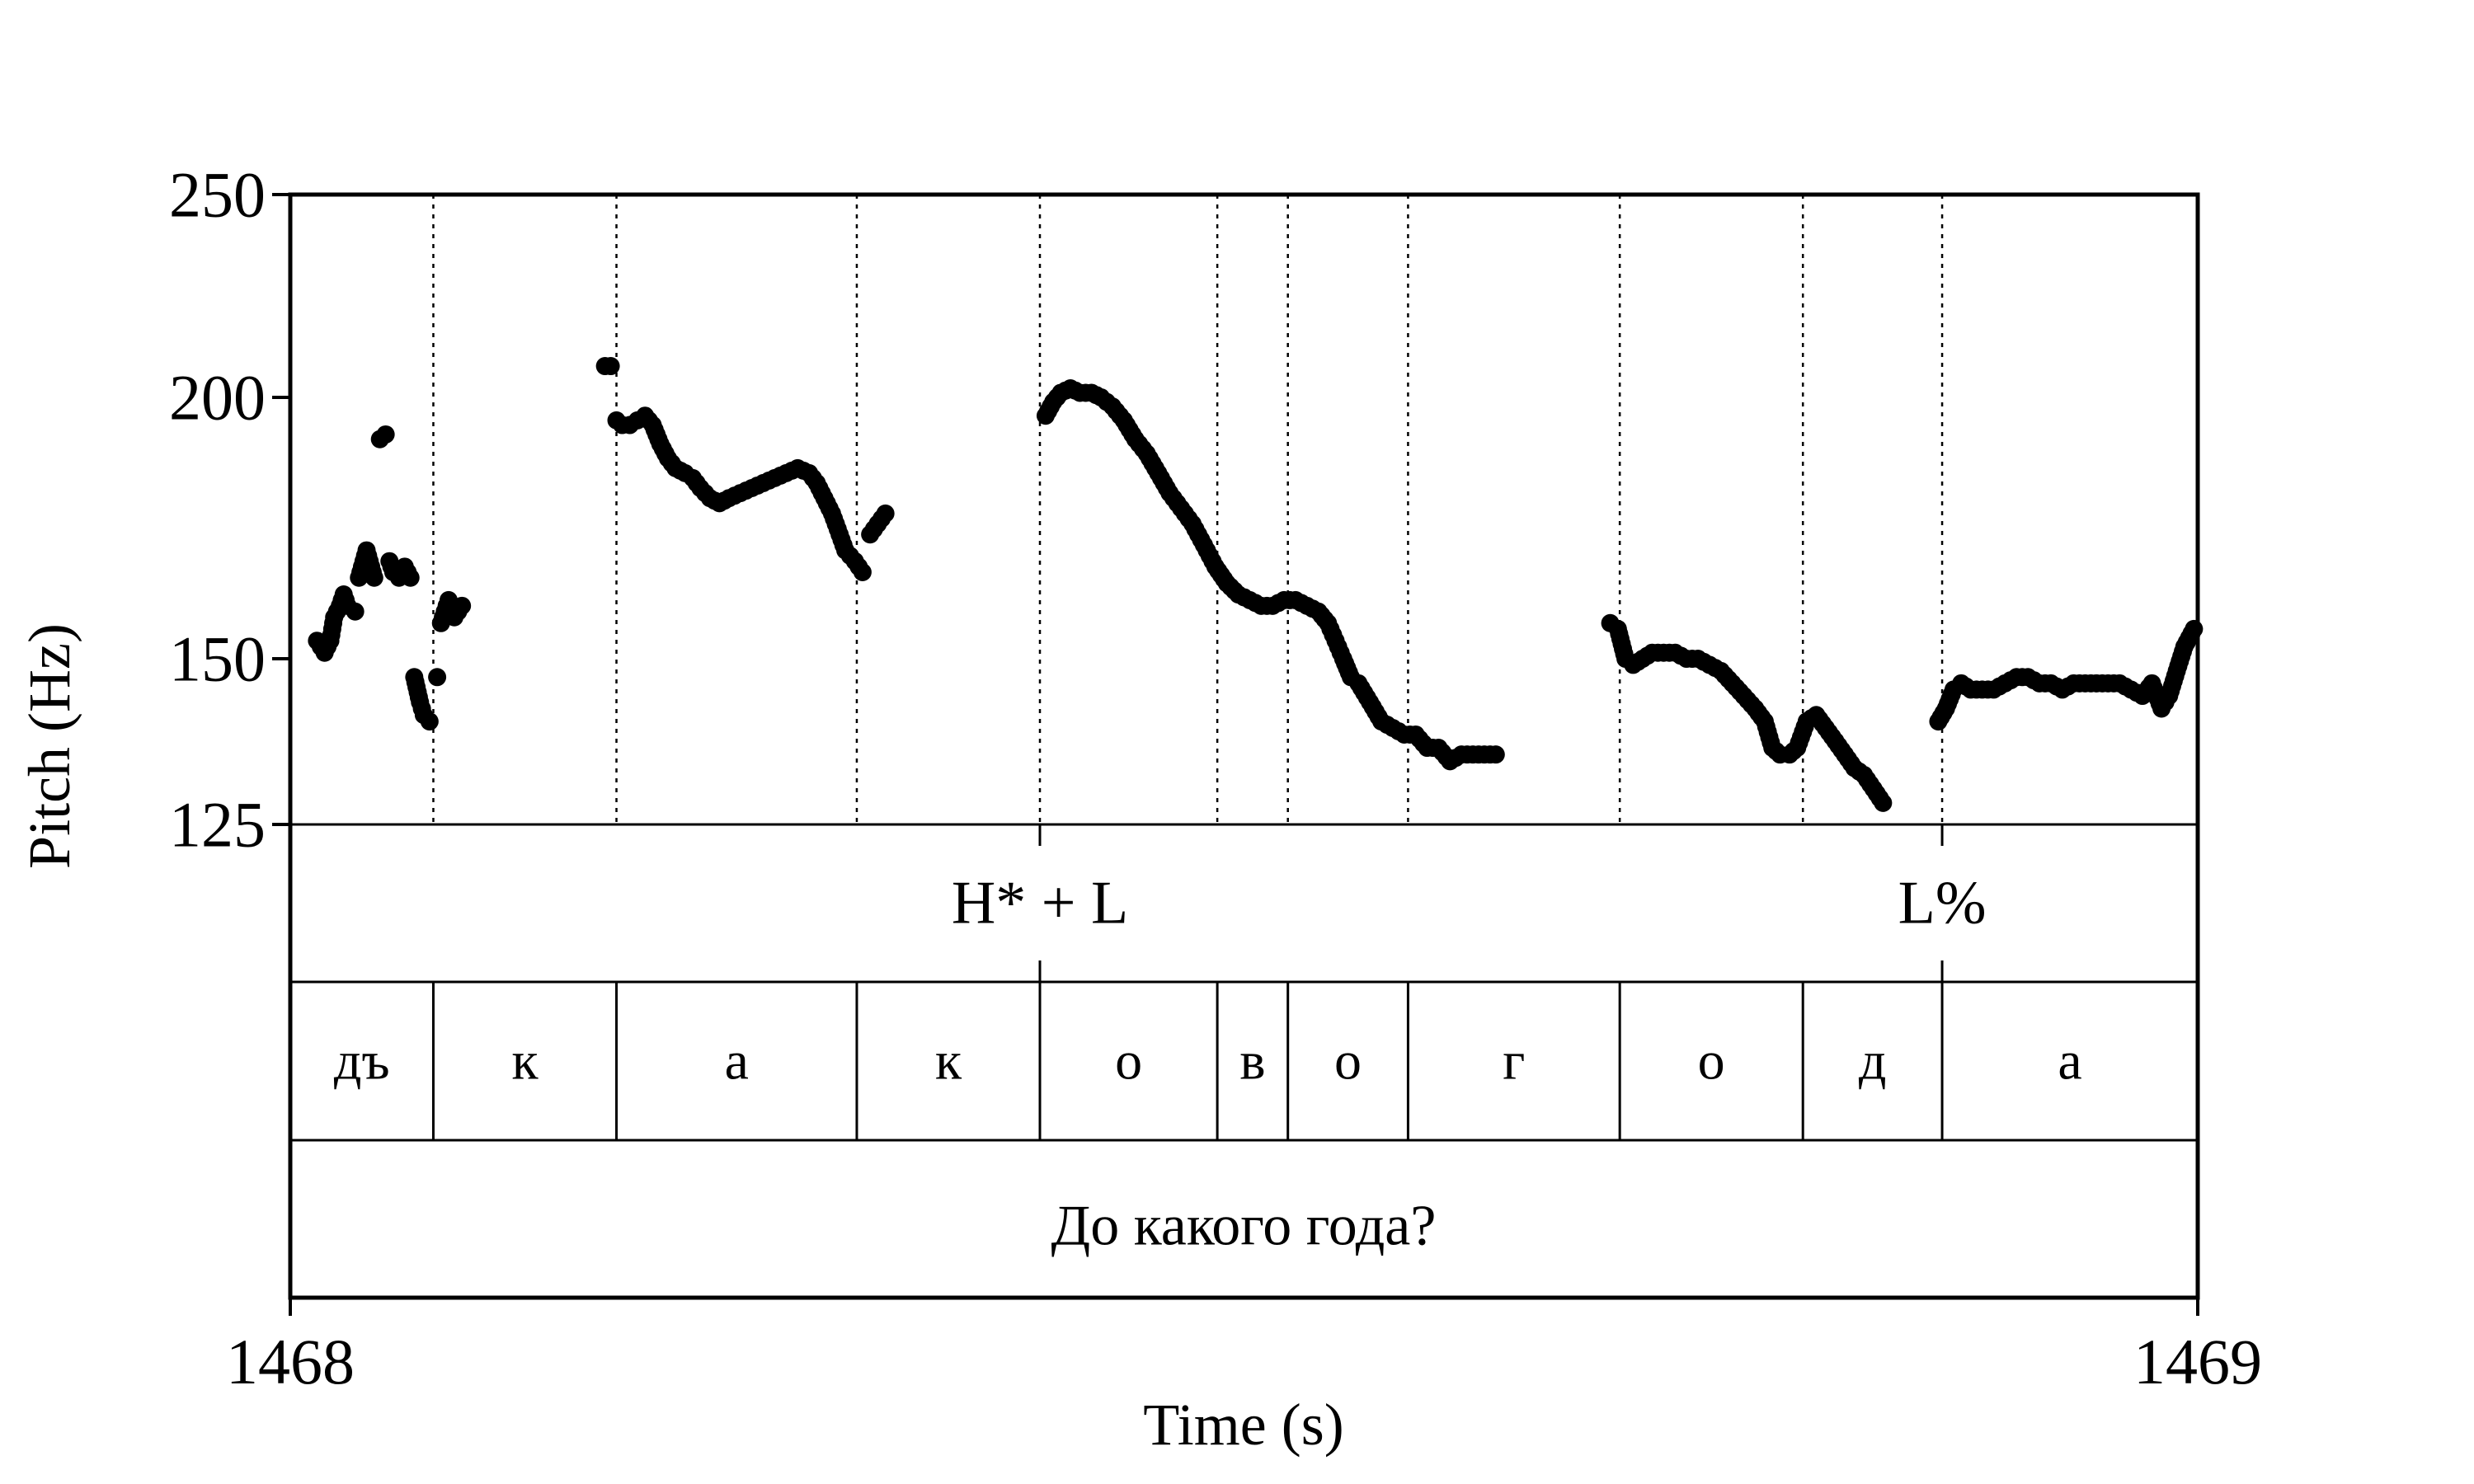 The height and width of the screenshot is (1484, 2474). I want to click on segment-tier: дъ к а к о в о г о д а, so click(1208, 1061).